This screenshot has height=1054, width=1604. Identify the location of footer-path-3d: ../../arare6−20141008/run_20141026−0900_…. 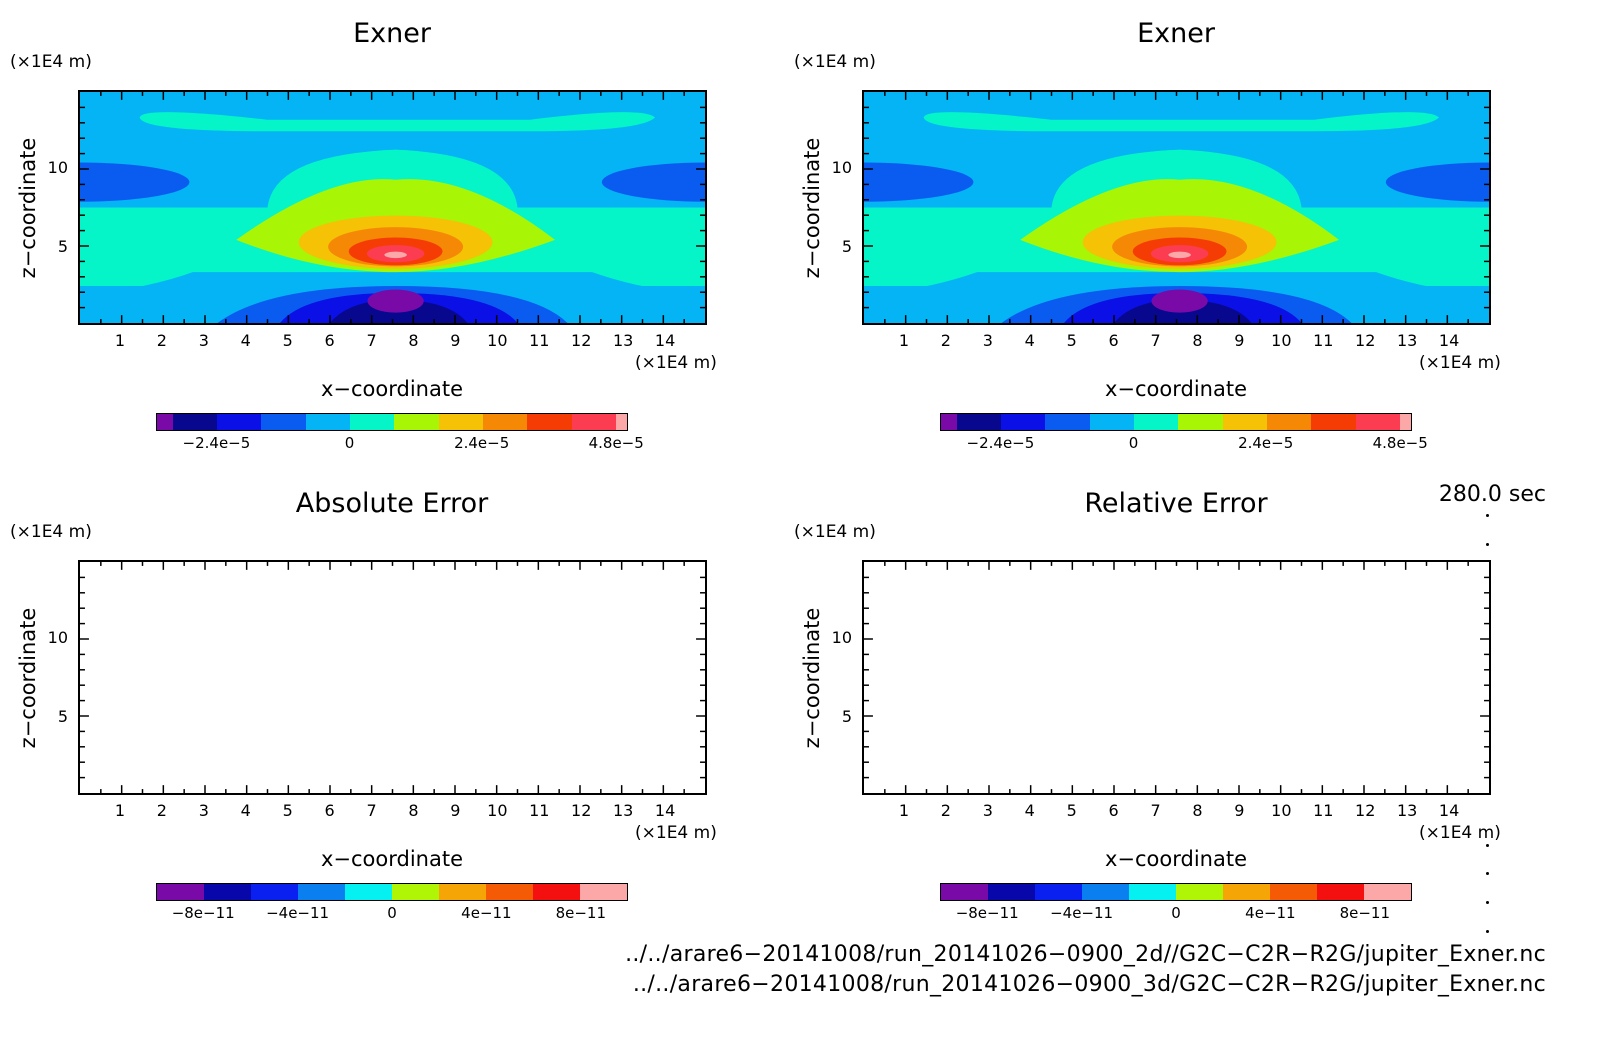
(1089, 984).